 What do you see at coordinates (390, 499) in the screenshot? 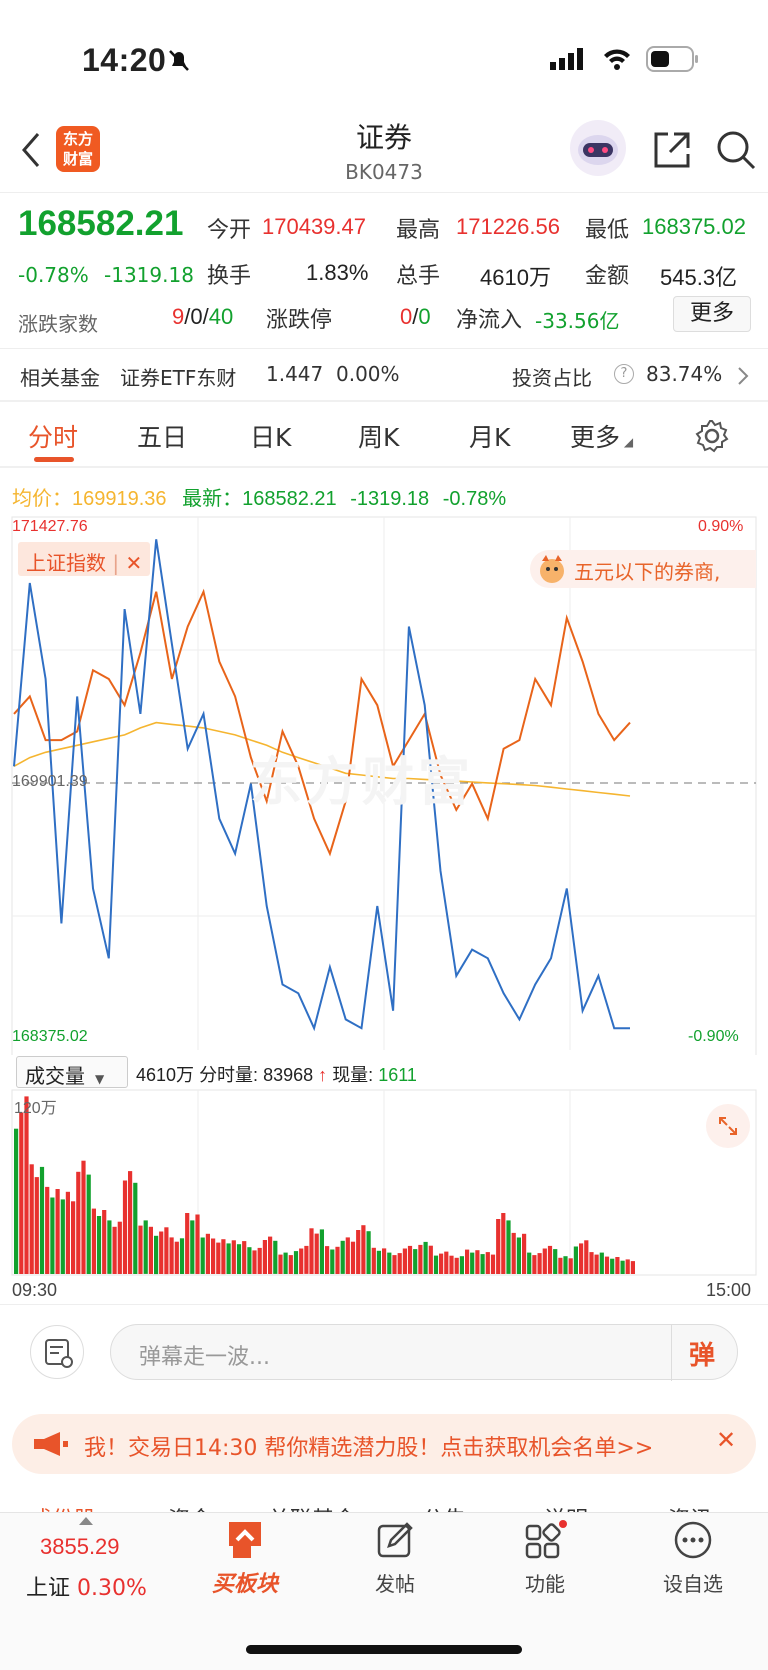
I see `latest-change: -1319.18` at bounding box center [390, 499].